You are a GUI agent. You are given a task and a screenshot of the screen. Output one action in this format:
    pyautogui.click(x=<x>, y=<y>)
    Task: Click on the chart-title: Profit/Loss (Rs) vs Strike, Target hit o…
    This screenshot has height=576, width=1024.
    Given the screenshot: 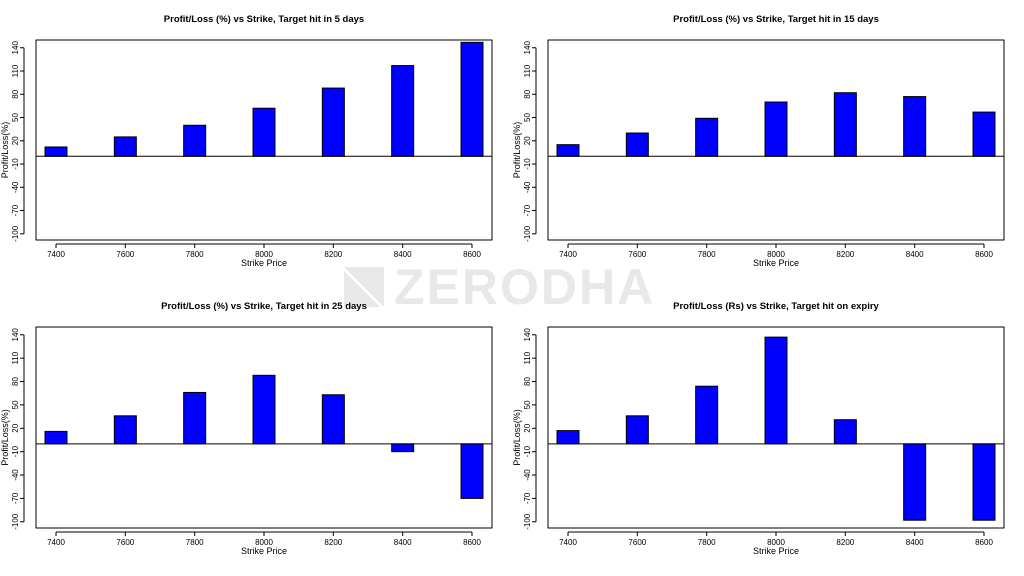 What is the action you would take?
    pyautogui.click(x=776, y=306)
    